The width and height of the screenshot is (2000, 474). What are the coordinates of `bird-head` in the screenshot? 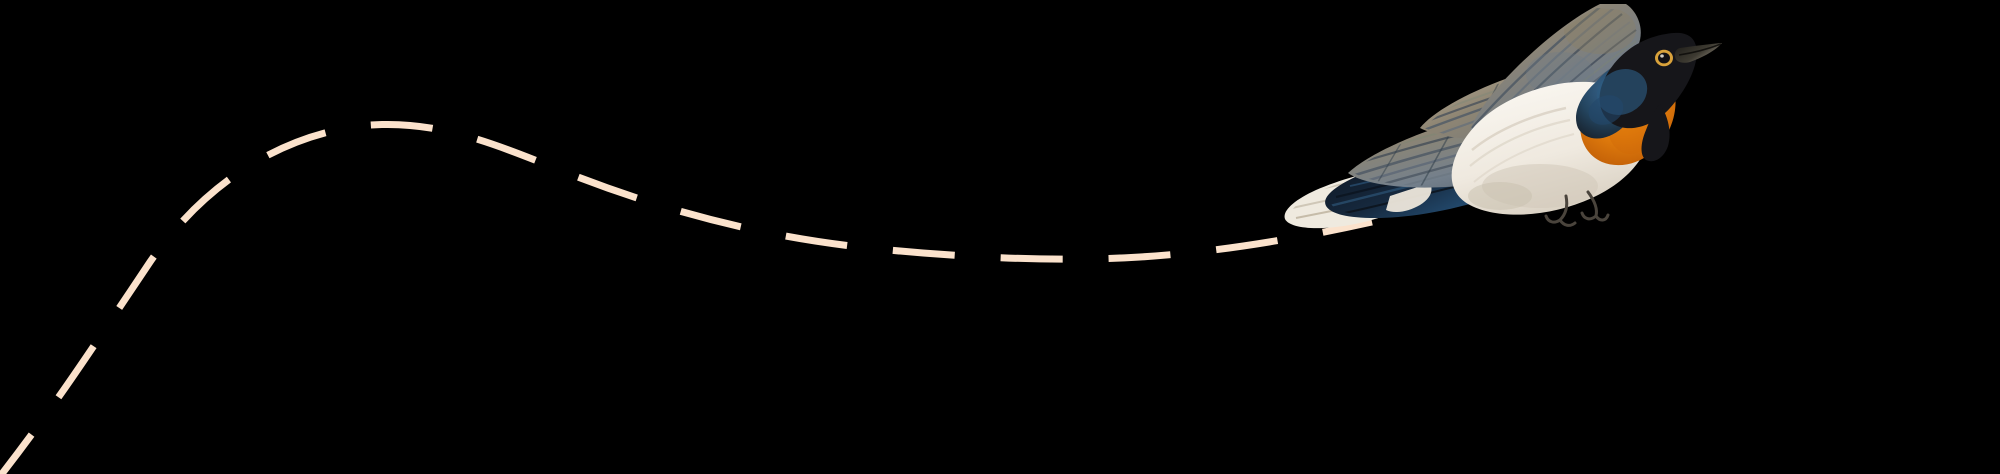 It's located at (1649, 97).